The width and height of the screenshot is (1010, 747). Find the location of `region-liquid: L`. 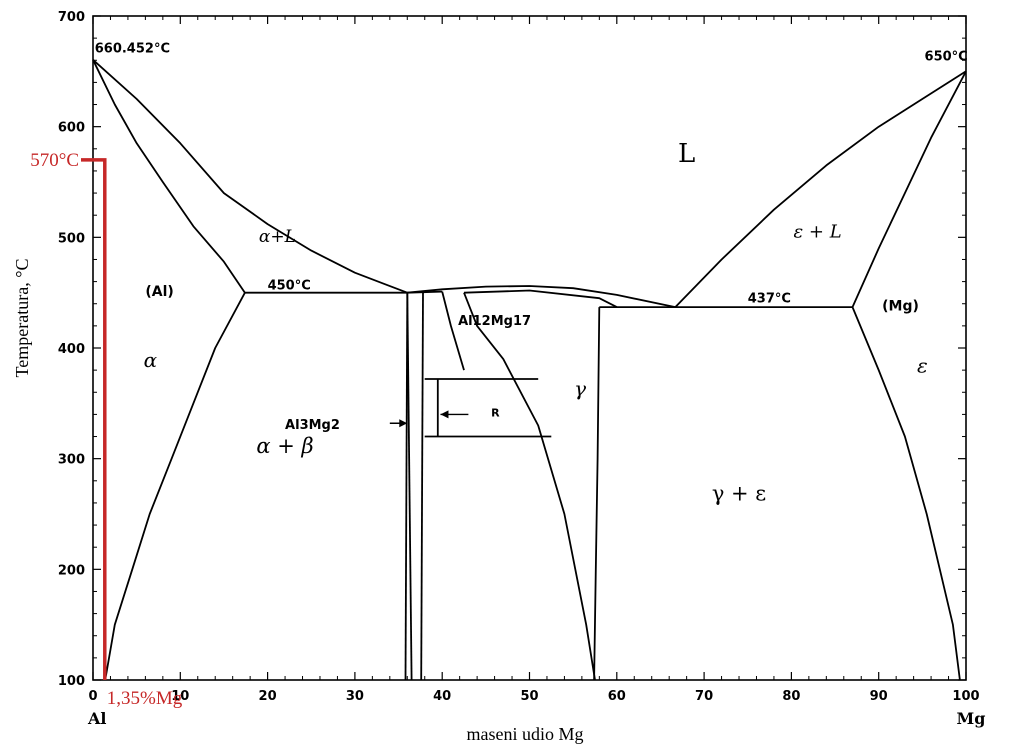

region-liquid: L is located at coordinates (686, 154).